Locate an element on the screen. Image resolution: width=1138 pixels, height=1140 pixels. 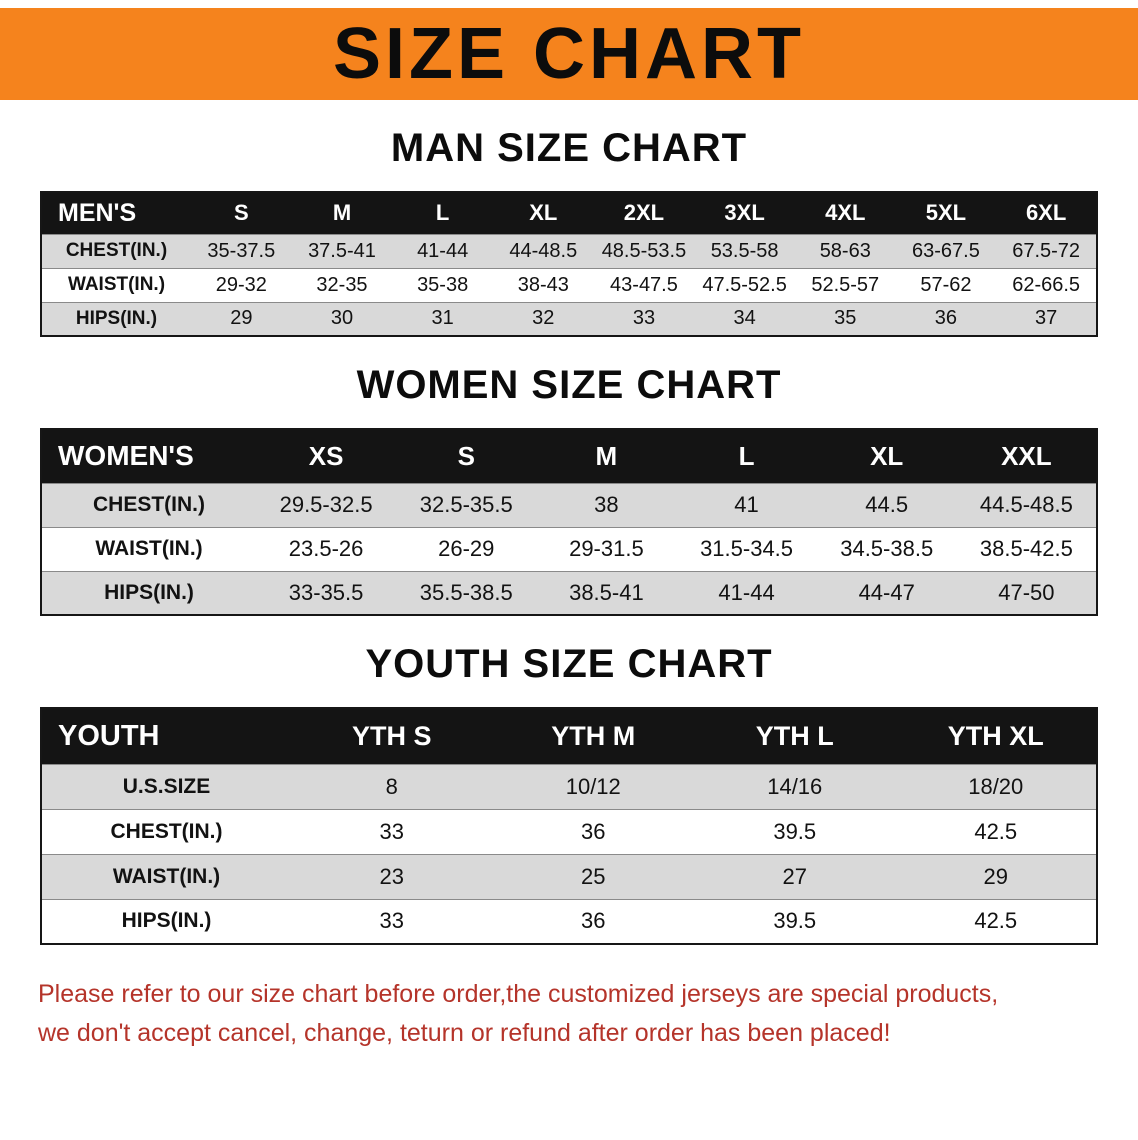
size-column-header: 2XL is located at coordinates (644, 213).